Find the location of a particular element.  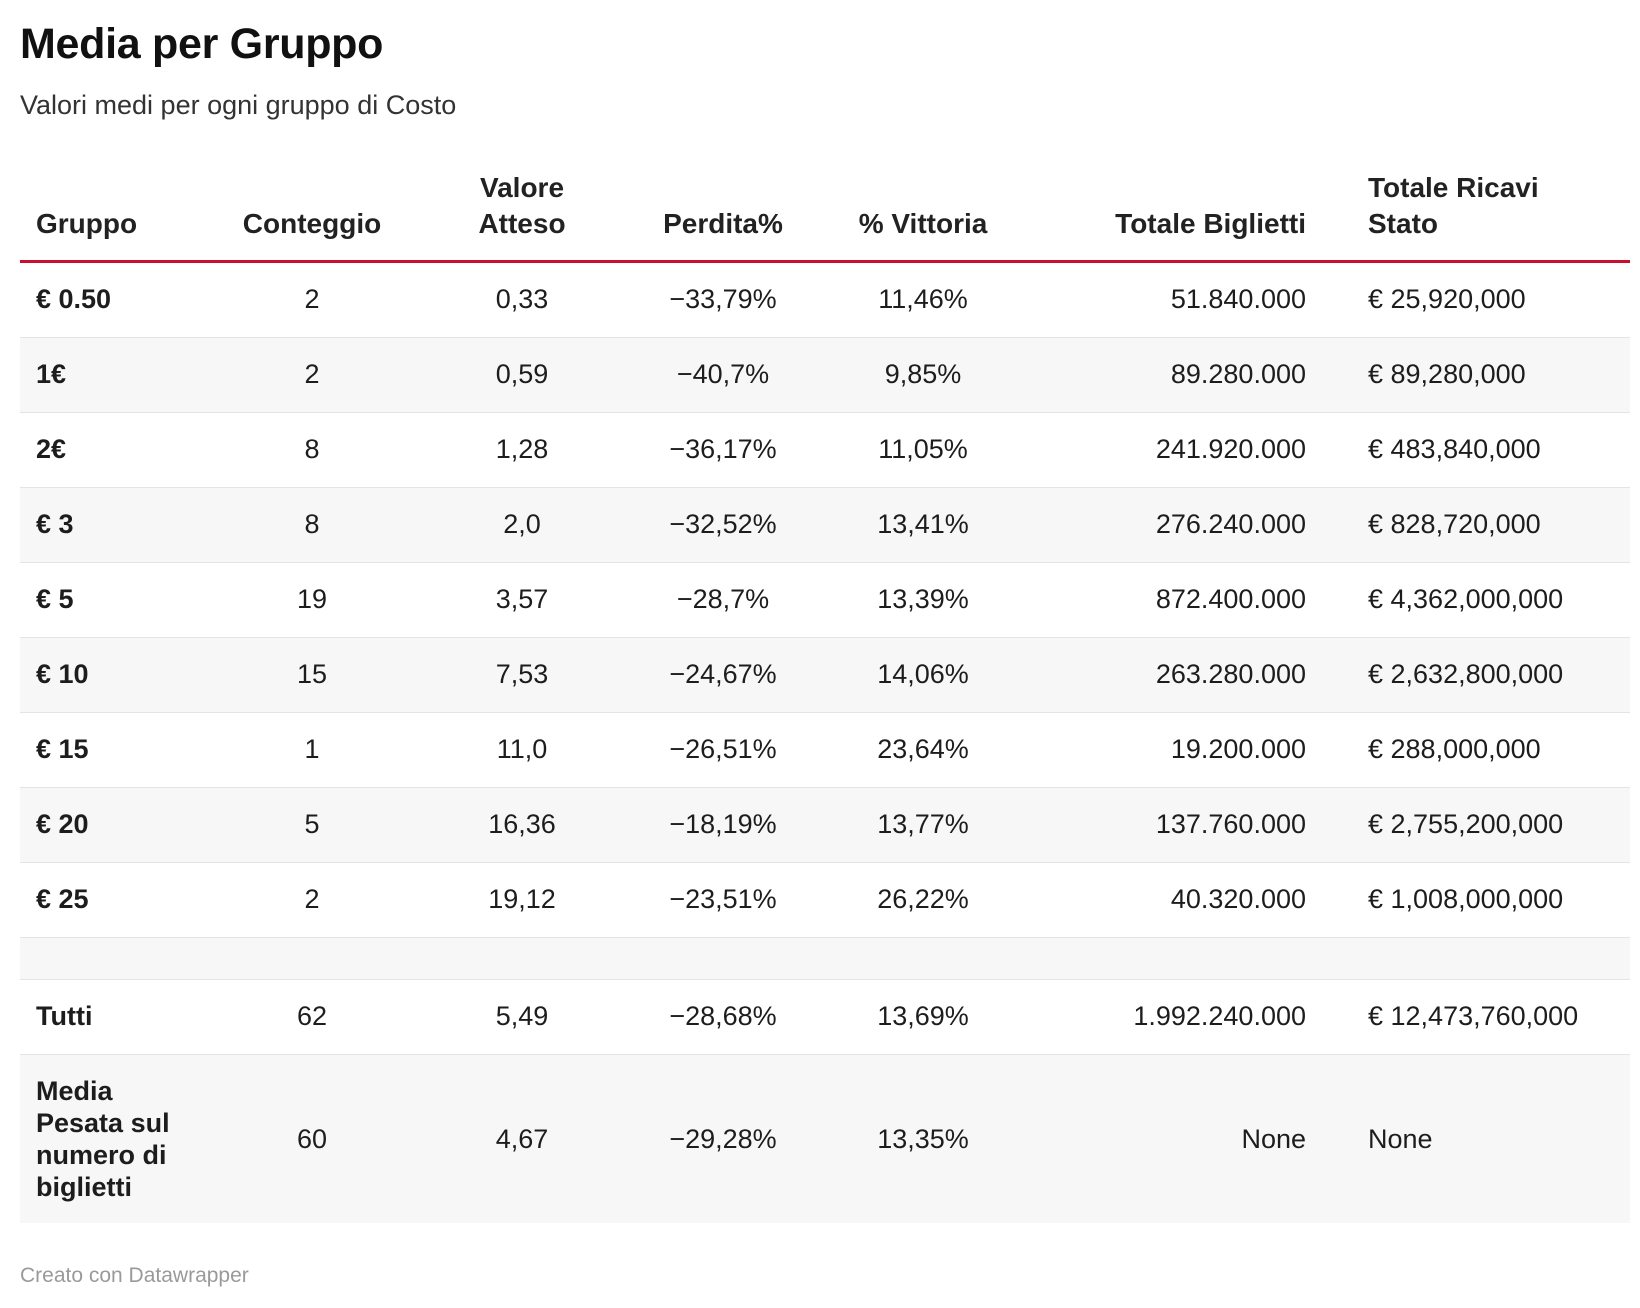

cell-totale-biglietti: 263.280.000 is located at coordinates (1167, 675).